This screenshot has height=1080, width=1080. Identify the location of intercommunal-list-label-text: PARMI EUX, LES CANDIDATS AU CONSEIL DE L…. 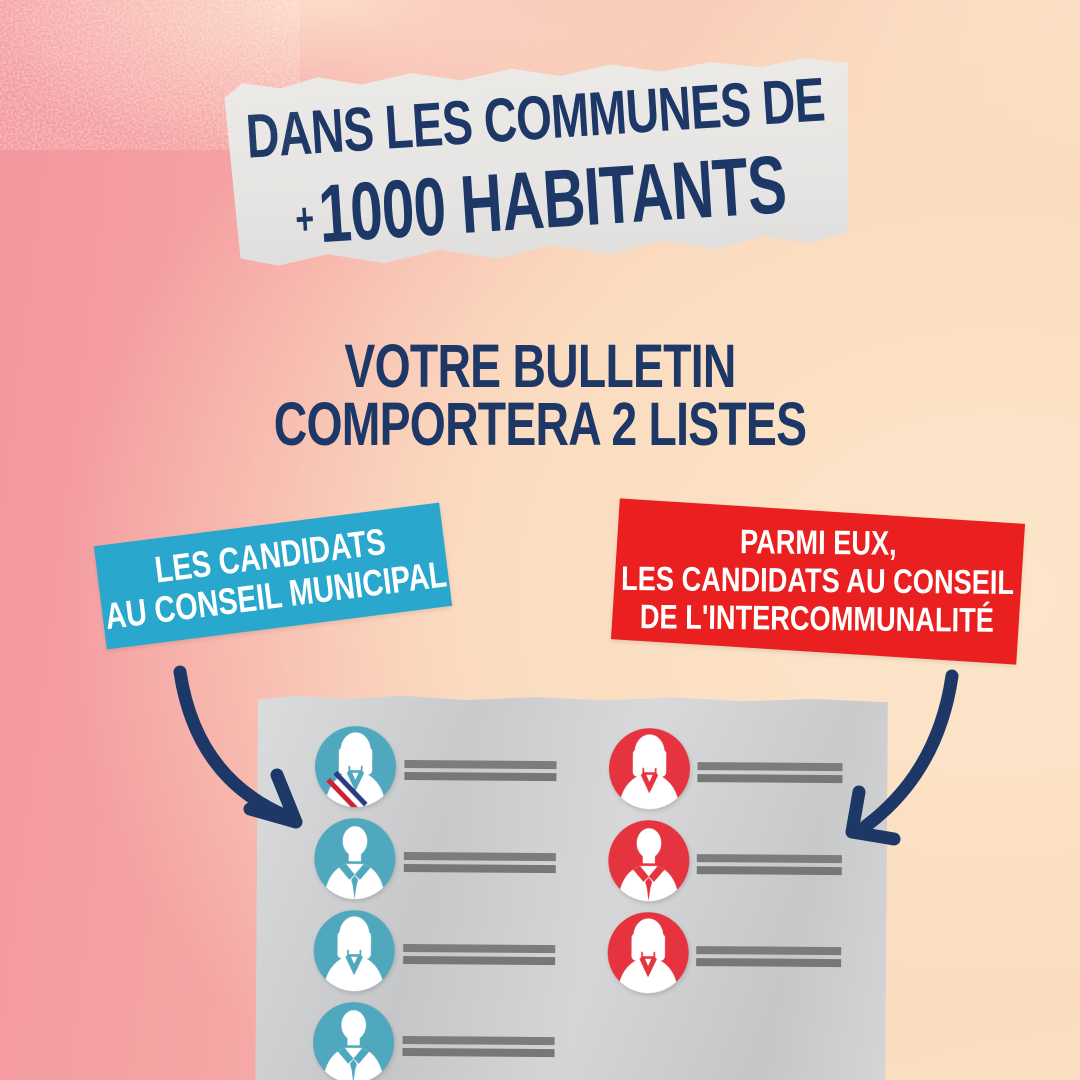
(818, 581).